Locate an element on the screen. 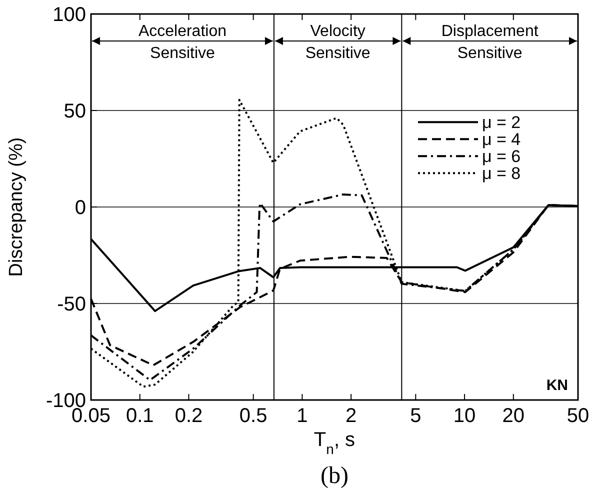 The width and height of the screenshot is (593, 497). legend-label: μ = 4 is located at coordinates (501, 140).